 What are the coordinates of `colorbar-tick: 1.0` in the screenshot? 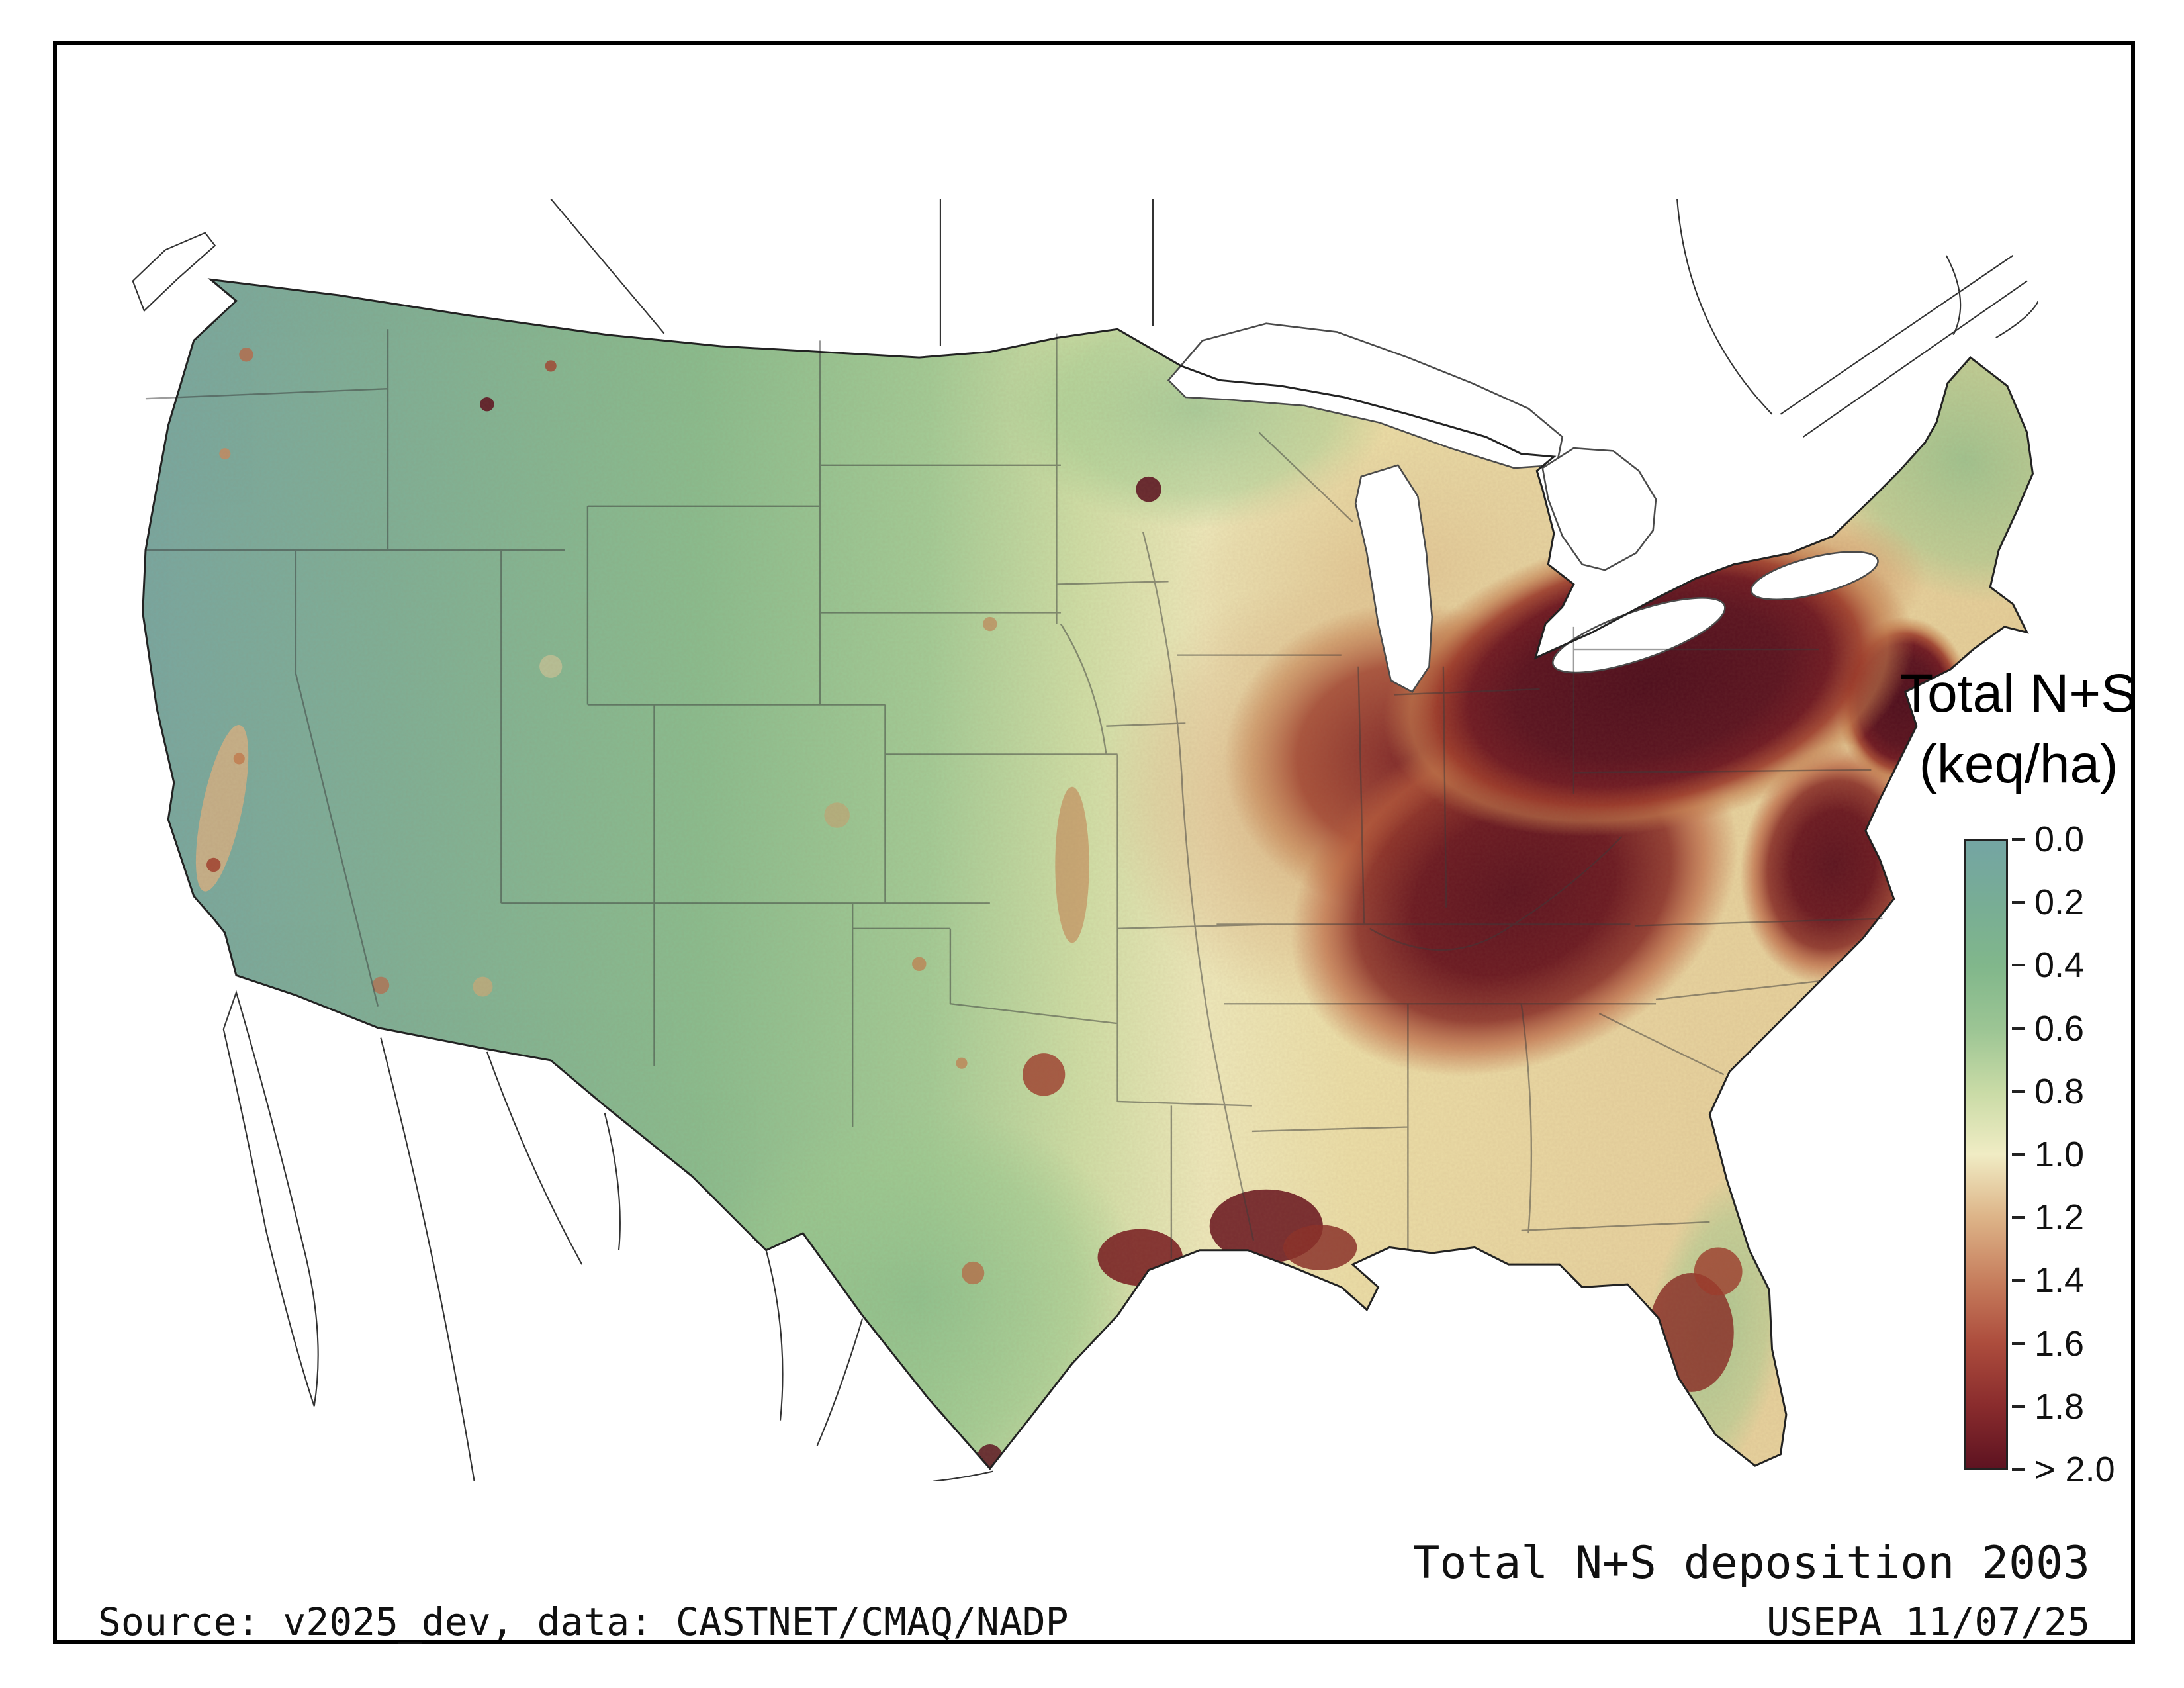 It's located at (2048, 1154).